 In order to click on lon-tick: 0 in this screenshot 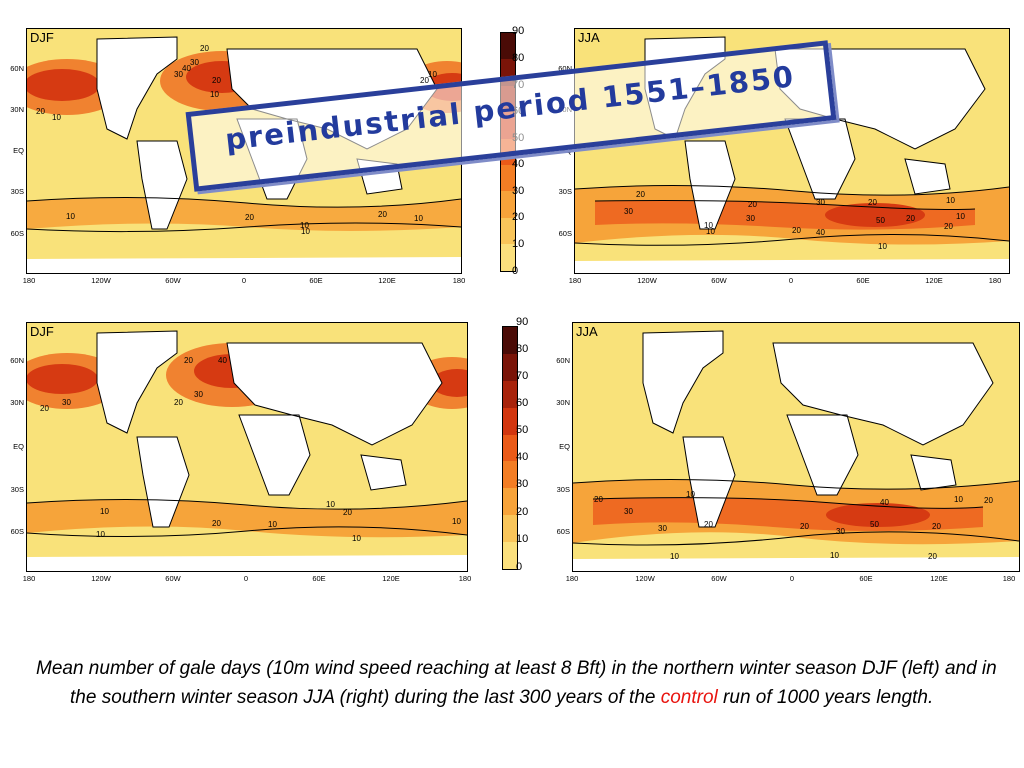, I will do `click(792, 578)`.